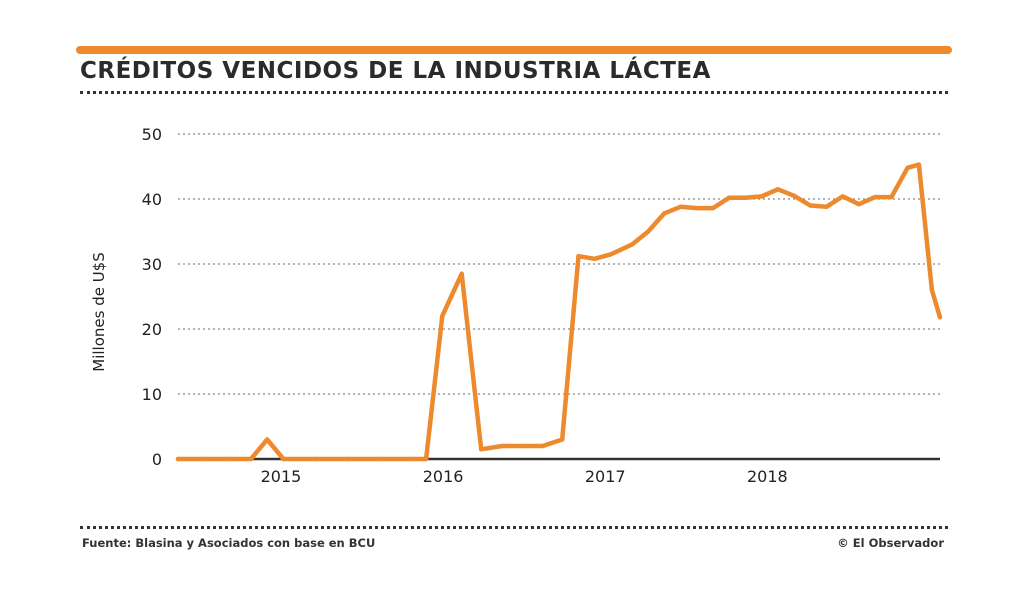 Image resolution: width=1024 pixels, height=597 pixels. What do you see at coordinates (99, 312) in the screenshot?
I see `y-axis-label: Millones de U$S` at bounding box center [99, 312].